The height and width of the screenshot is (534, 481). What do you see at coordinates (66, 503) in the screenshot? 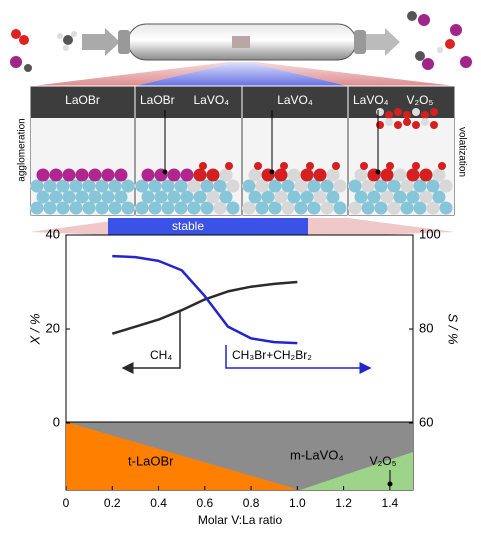
I see `x-tick-label: 0` at bounding box center [66, 503].